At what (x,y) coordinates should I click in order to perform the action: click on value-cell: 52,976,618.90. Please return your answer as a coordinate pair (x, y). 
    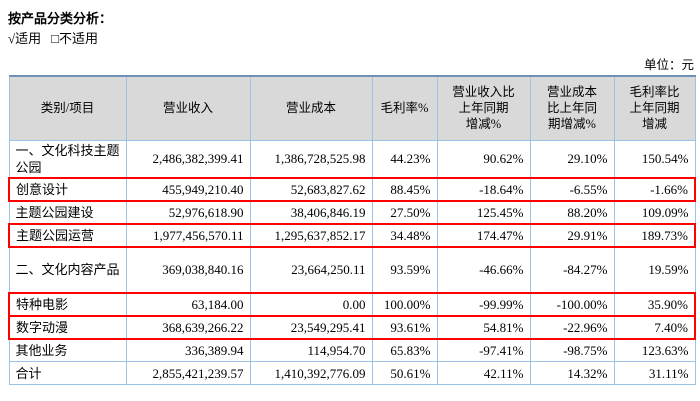
    Looking at the image, I should click on (188, 212).